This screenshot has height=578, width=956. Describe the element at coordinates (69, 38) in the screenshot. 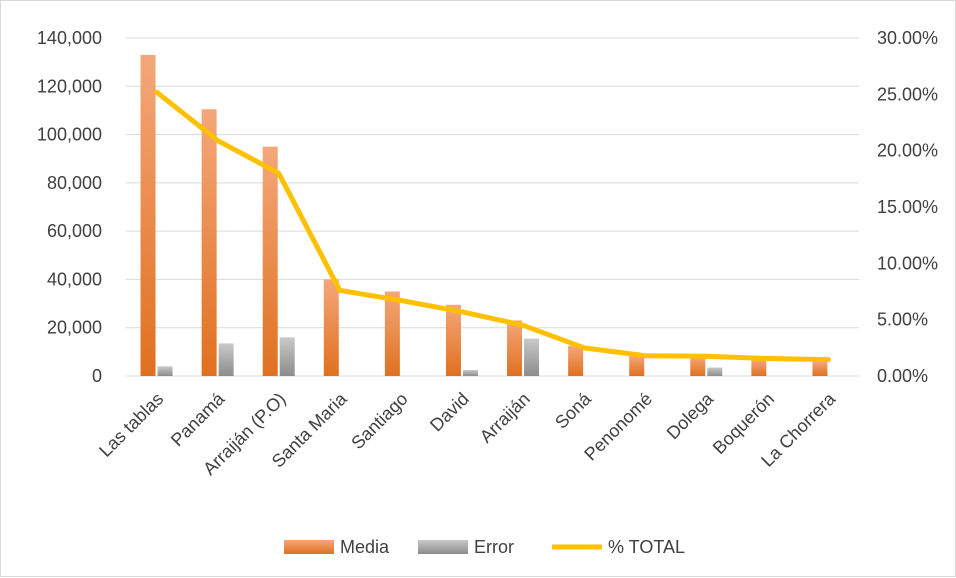

I see `left-tick-label: 140,000` at that location.